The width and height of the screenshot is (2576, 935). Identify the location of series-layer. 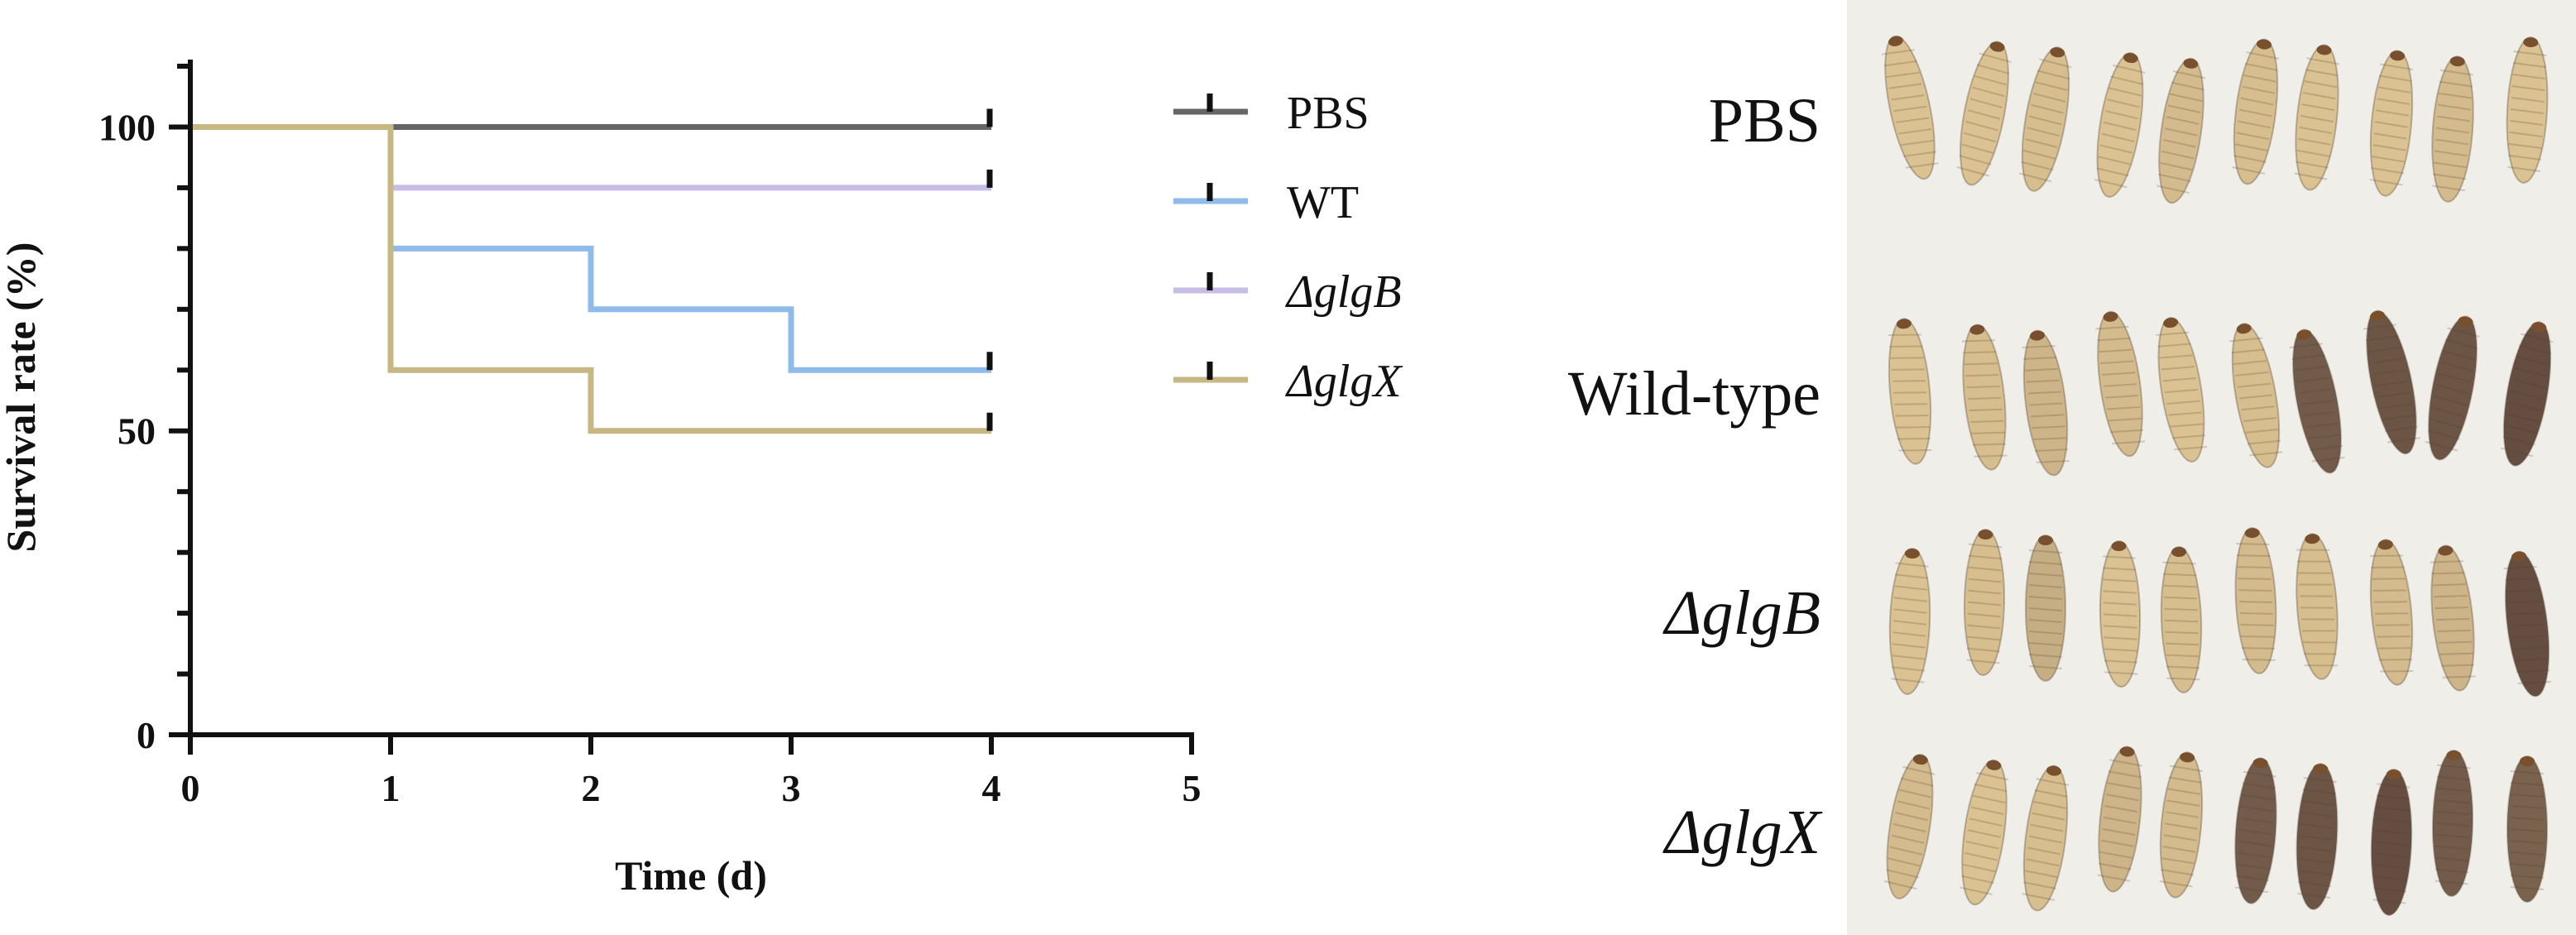
(592, 271).